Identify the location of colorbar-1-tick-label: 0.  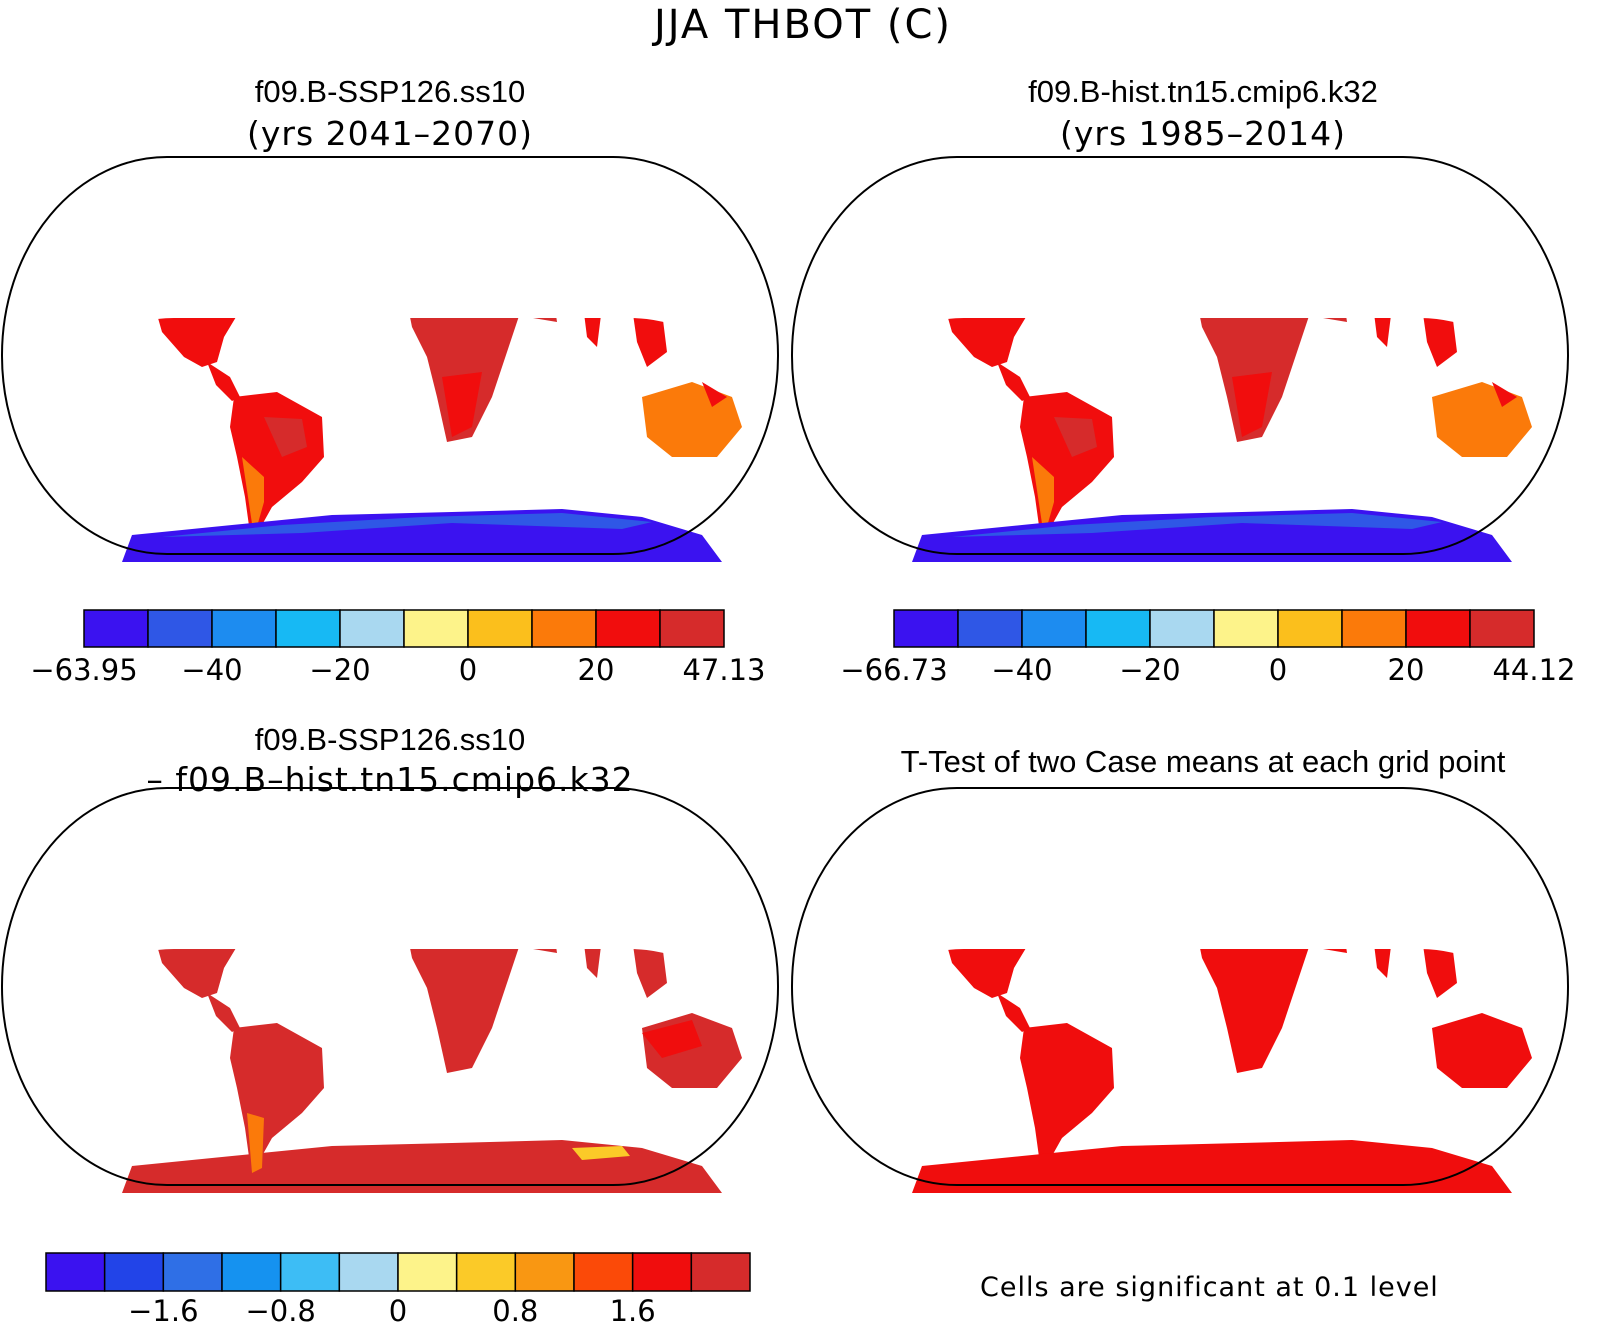
(468, 670).